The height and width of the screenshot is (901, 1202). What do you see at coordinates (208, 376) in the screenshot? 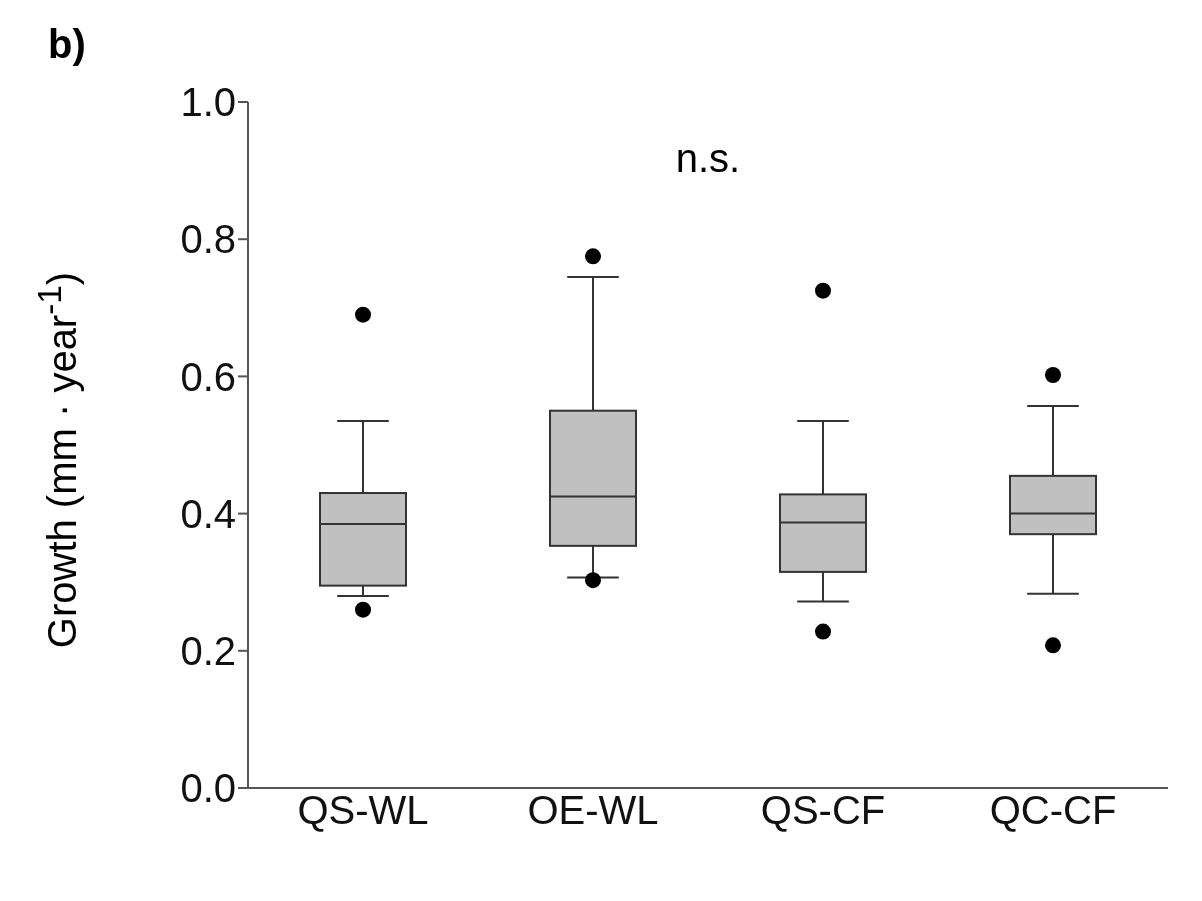
I see `y-tick-label: 0.6` at bounding box center [208, 376].